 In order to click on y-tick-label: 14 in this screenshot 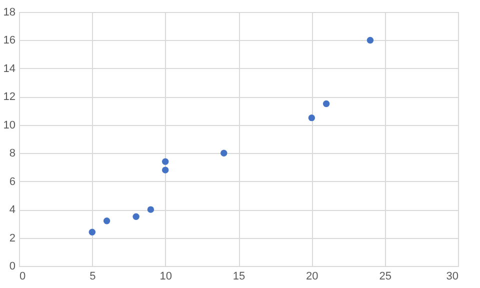, I will do `click(9, 68)`.